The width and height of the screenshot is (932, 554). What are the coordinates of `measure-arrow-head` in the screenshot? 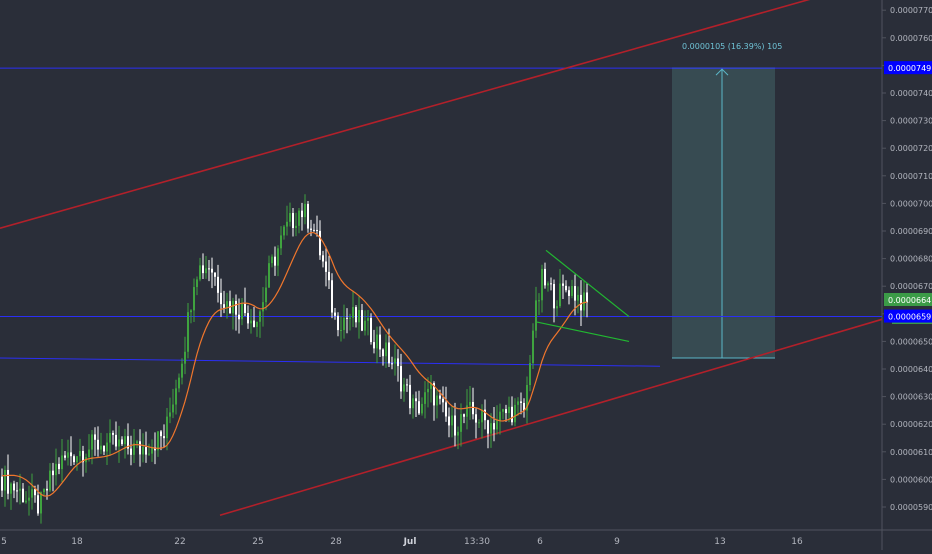 It's located at (722, 72).